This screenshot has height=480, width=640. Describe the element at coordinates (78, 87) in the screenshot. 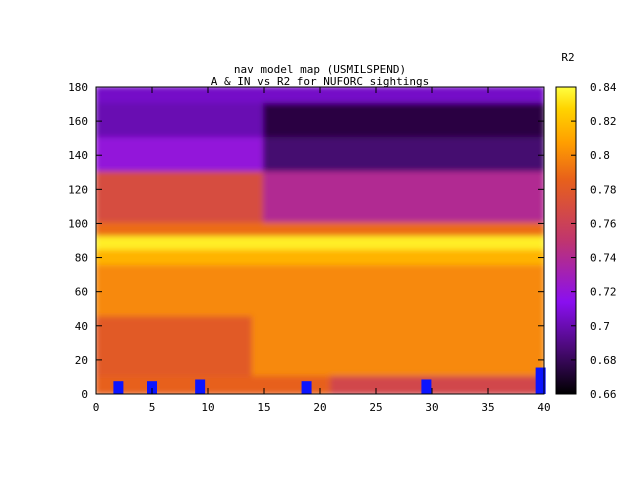

I see `y-tick-label: 180` at that location.